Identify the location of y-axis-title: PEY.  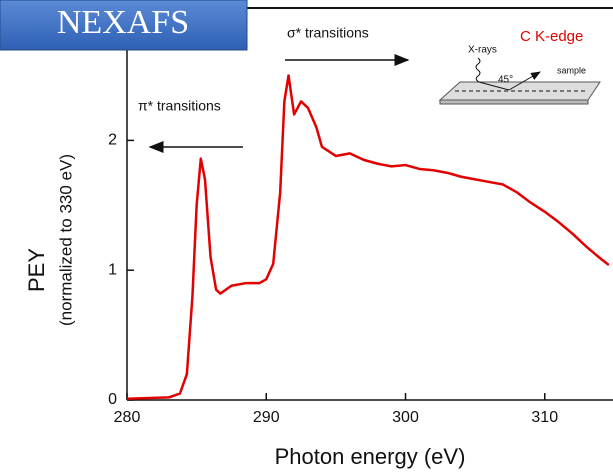
(36, 270).